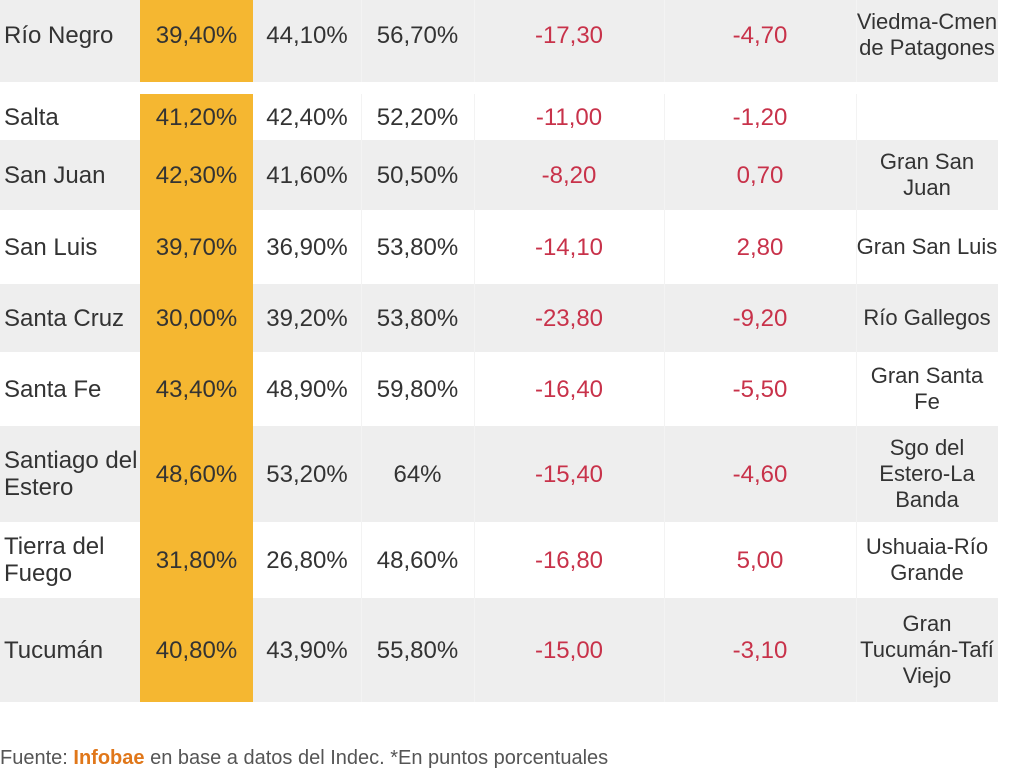 Image resolution: width=1024 pixels, height=770 pixels. I want to click on value-cell-2-text: 36,90%, so click(307, 247).